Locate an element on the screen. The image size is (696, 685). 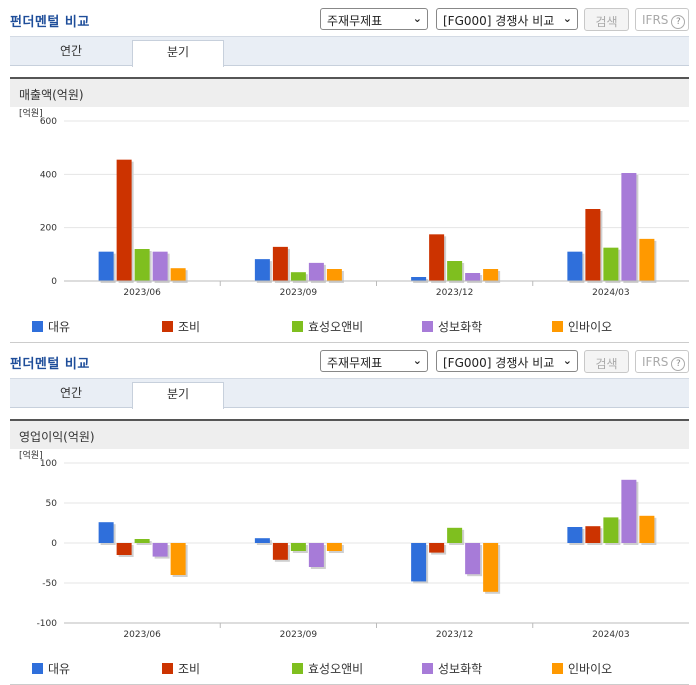
bar-조비-2023/06 is located at coordinates (124, 549).